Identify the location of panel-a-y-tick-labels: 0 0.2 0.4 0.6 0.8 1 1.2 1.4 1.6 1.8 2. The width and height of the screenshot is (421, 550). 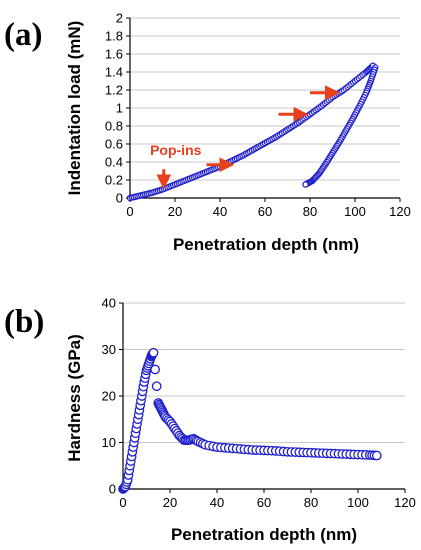
(114, 108).